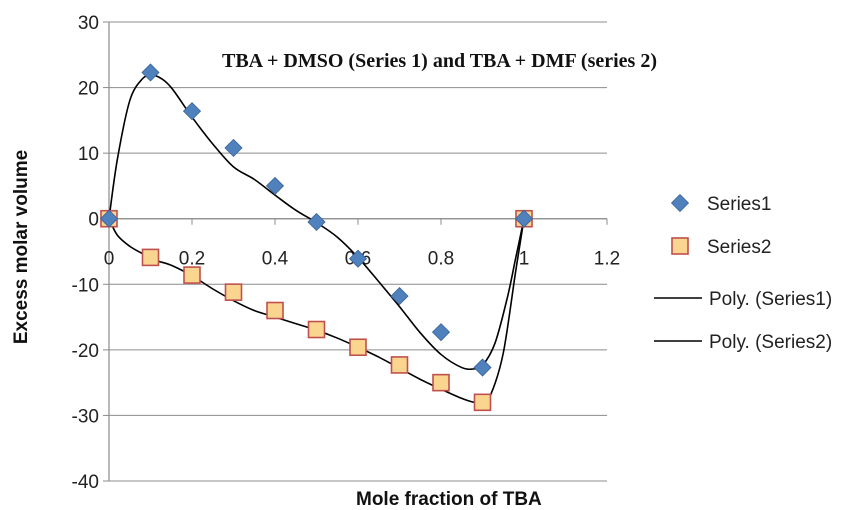 The width and height of the screenshot is (858, 510). Describe the element at coordinates (85, 351) in the screenshot. I see `y-tick-label: -20` at that location.